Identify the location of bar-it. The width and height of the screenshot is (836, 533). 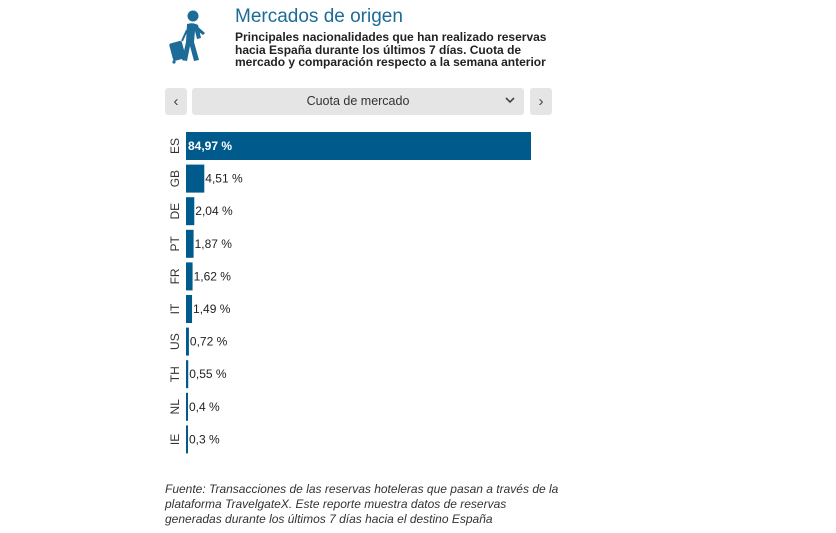
(189, 309).